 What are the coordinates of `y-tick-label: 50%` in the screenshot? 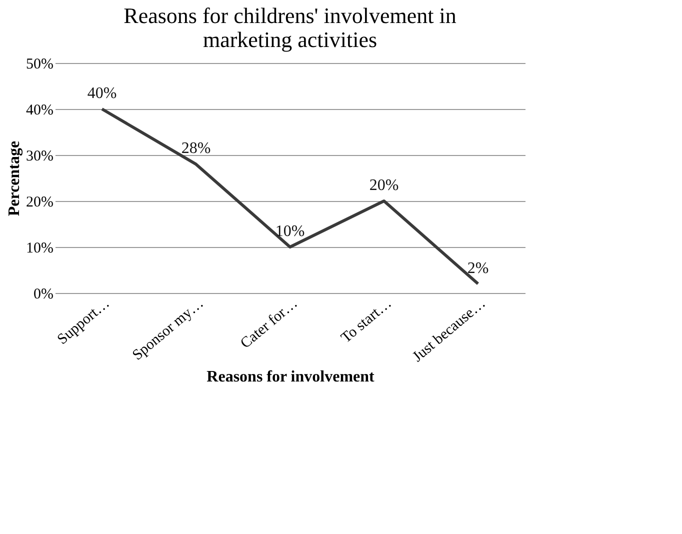 It's located at (40, 64).